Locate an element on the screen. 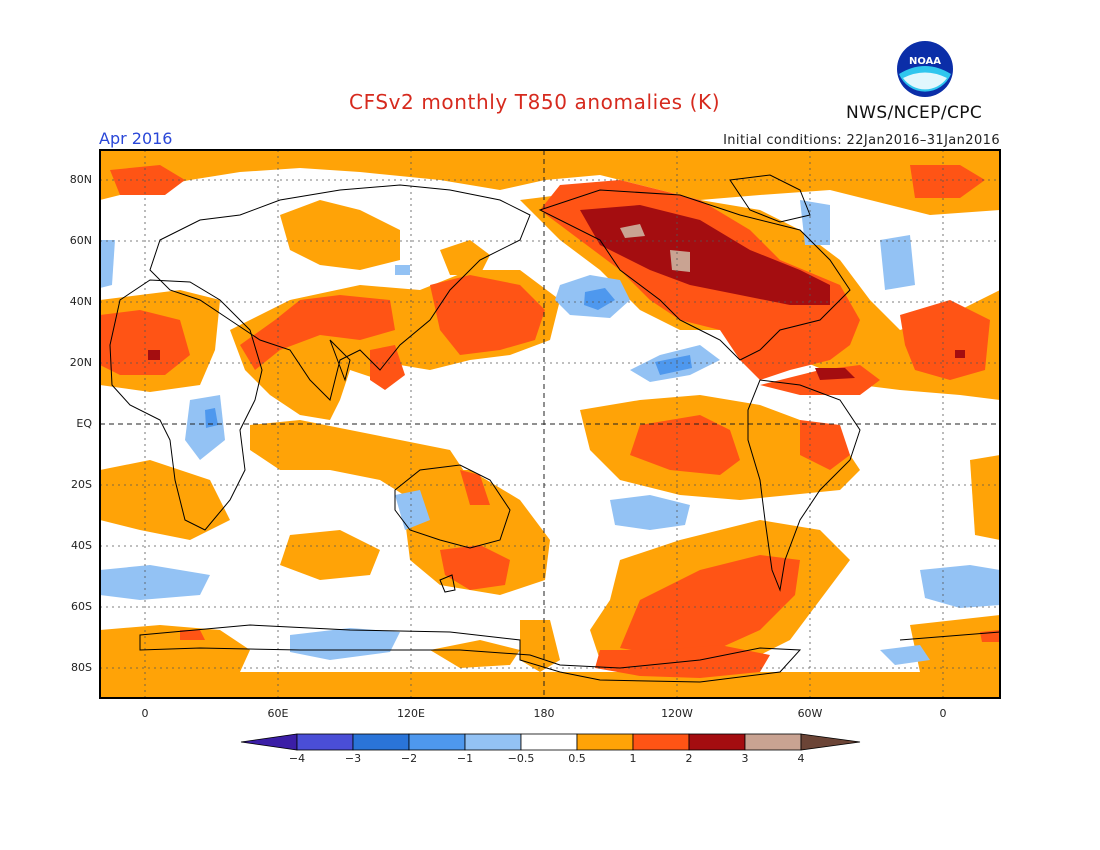 The height and width of the screenshot is (850, 1100). lat-label: 40N is located at coordinates (80, 301).